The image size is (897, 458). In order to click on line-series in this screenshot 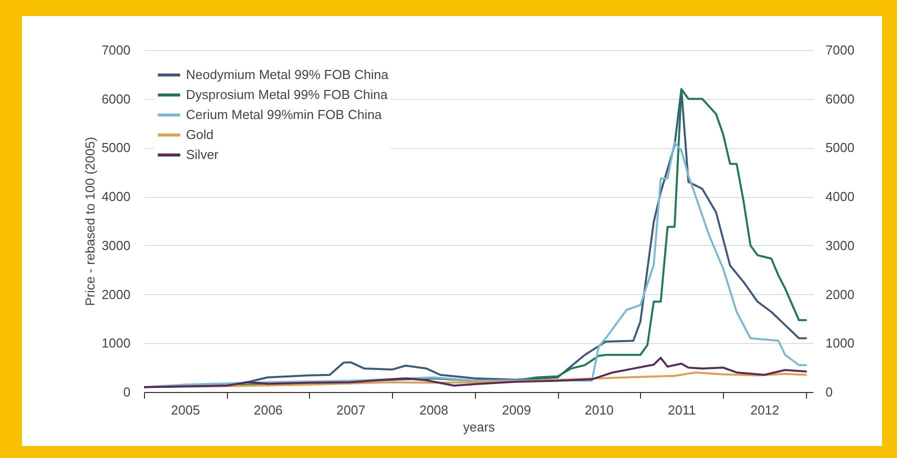, I will do `click(475, 372)`.